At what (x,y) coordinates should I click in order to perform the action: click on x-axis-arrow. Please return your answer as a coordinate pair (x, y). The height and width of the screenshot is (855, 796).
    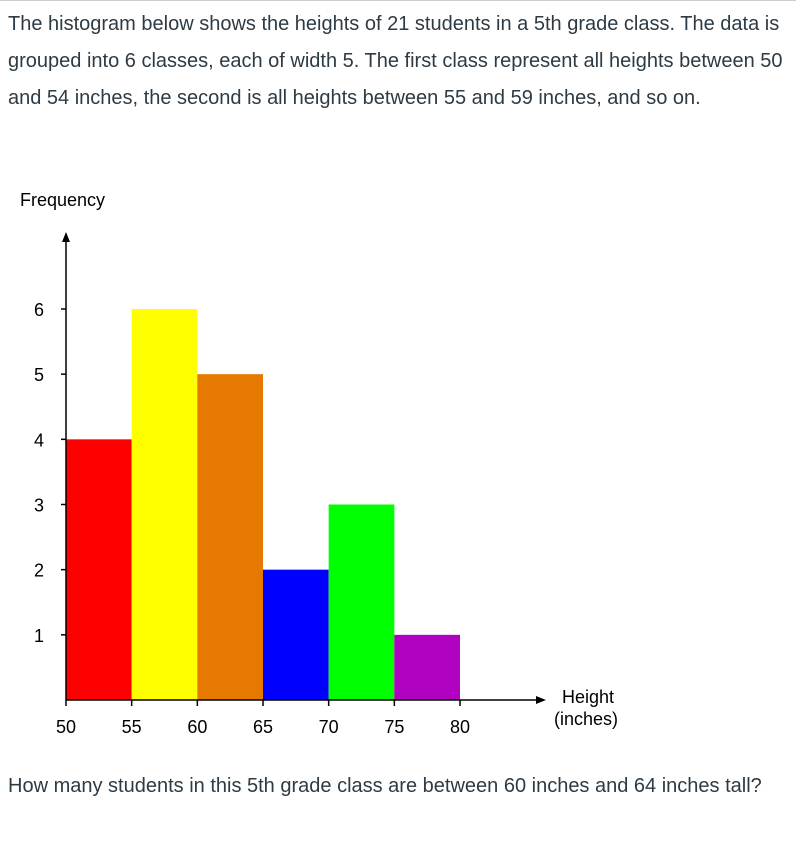
    Looking at the image, I should click on (541, 700).